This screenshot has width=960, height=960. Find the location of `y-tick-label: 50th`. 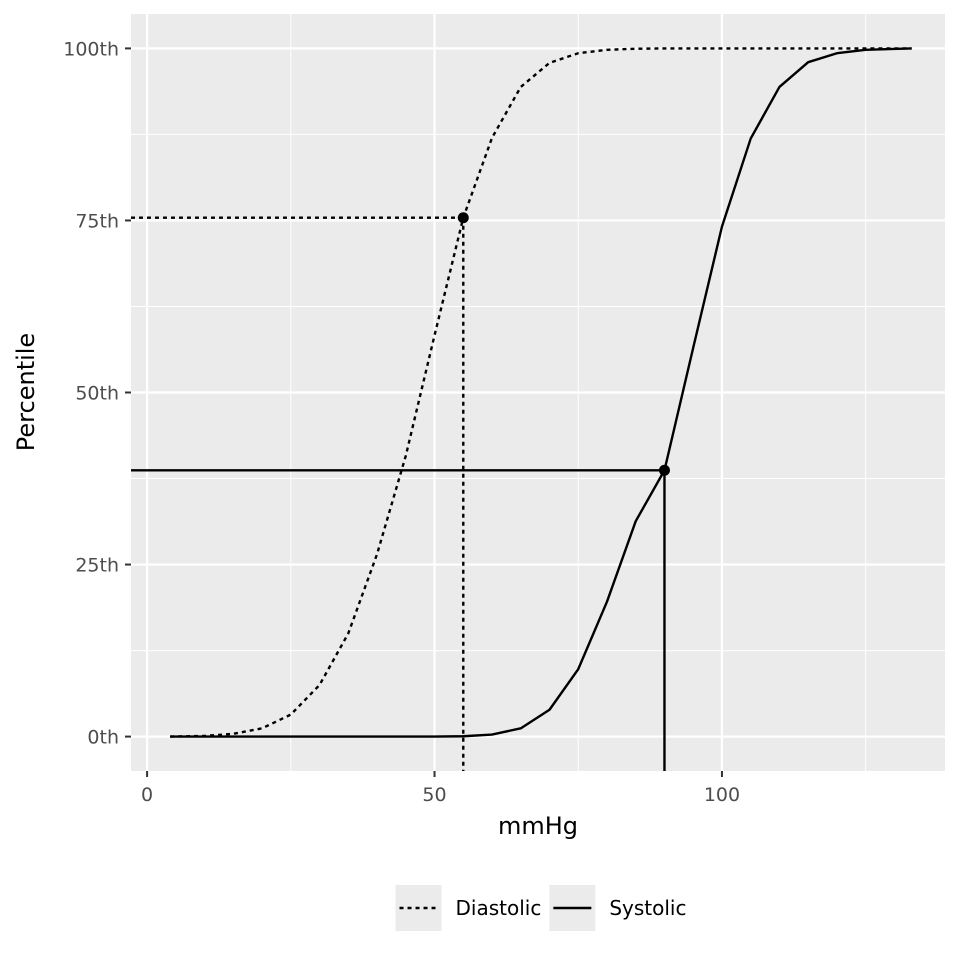

y-tick-label: 50th is located at coordinates (97, 394).